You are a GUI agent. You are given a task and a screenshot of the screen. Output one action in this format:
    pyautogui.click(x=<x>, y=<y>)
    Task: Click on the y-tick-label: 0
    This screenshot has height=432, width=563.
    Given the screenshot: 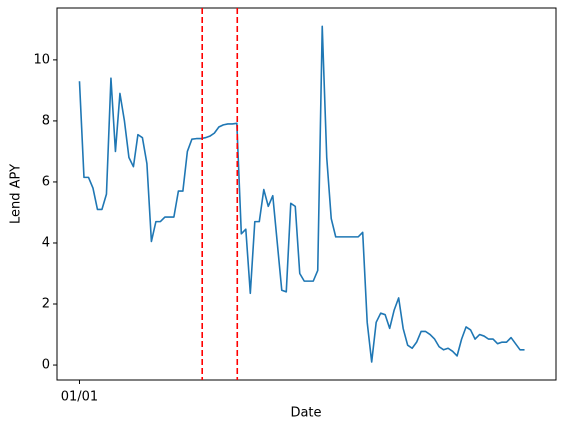 What is the action you would take?
    pyautogui.click(x=46, y=365)
    